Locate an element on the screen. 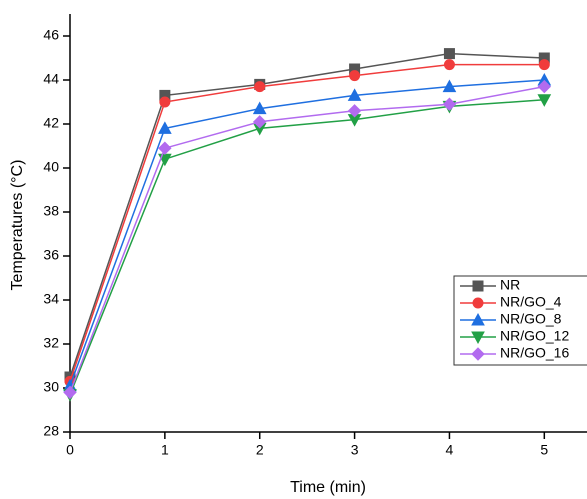 The width and height of the screenshot is (587, 499). y-tick-label: 28 is located at coordinates (51, 431).